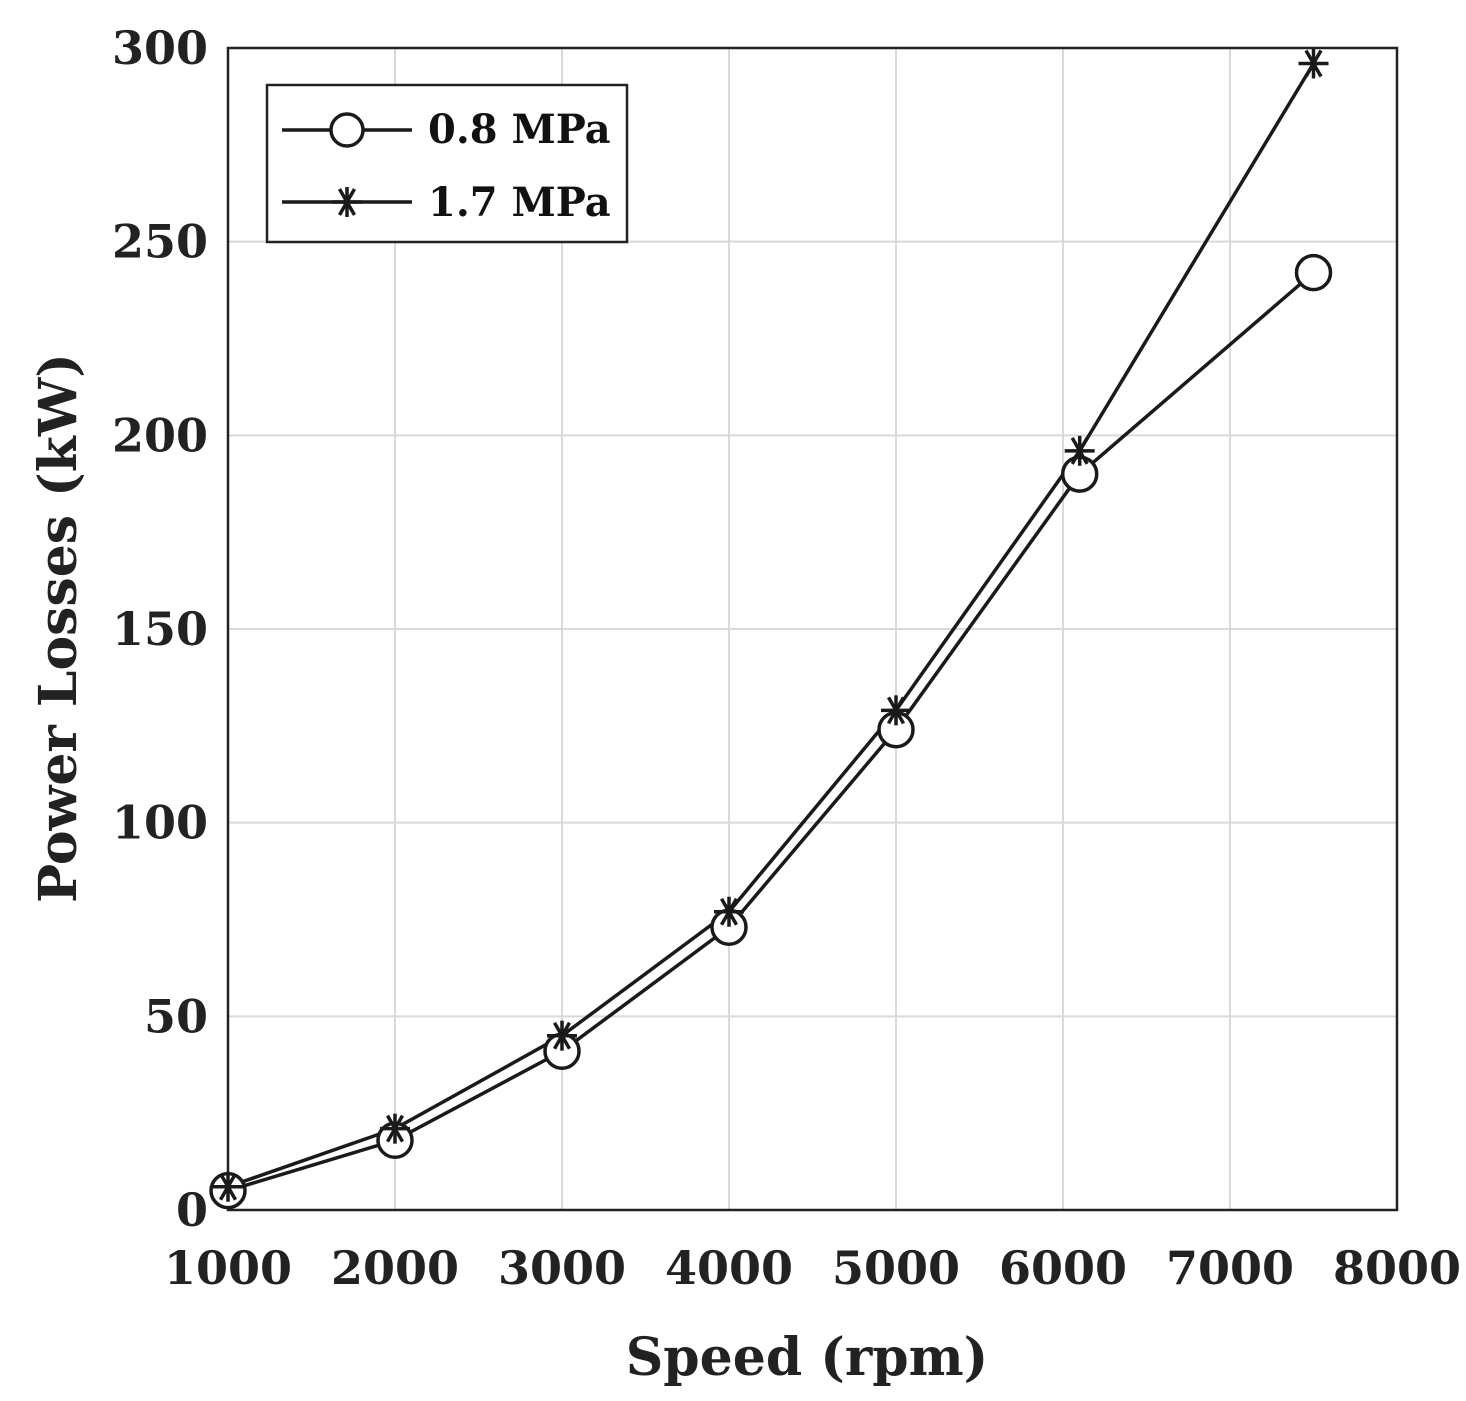 Image resolution: width=1466 pixels, height=1401 pixels. I want to click on y-tick-label: 150, so click(160, 629).